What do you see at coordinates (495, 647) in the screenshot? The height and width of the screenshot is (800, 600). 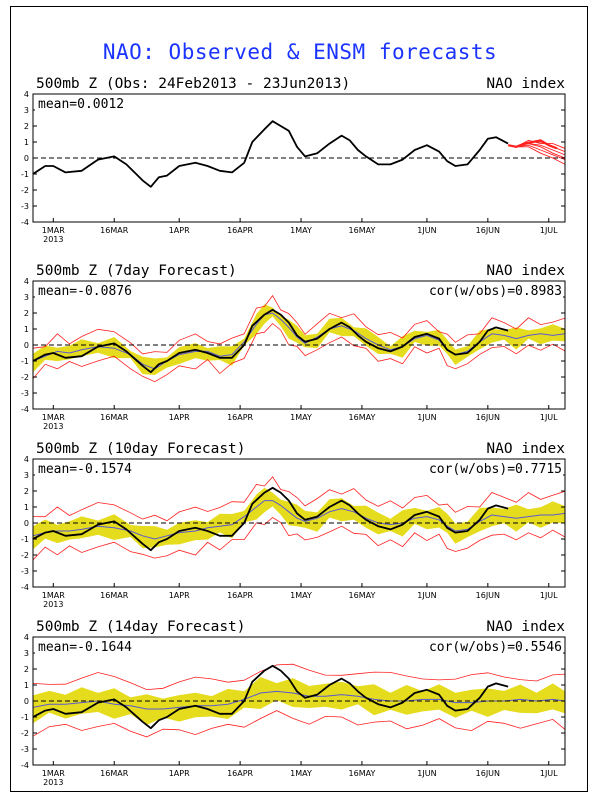 I see `correlation-label: cor(w/obs)=0.5546` at bounding box center [495, 647].